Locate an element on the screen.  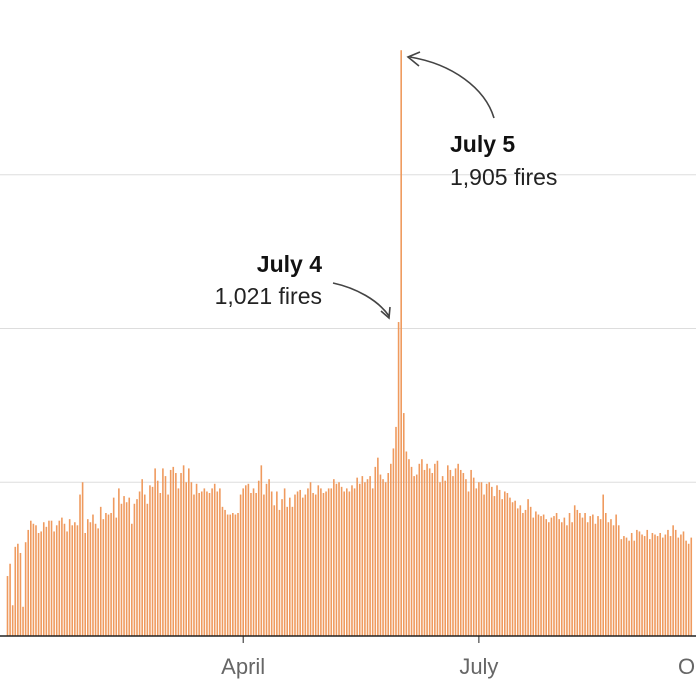
annotation-july-4-value: 1,021 fires is located at coordinates (268, 296).